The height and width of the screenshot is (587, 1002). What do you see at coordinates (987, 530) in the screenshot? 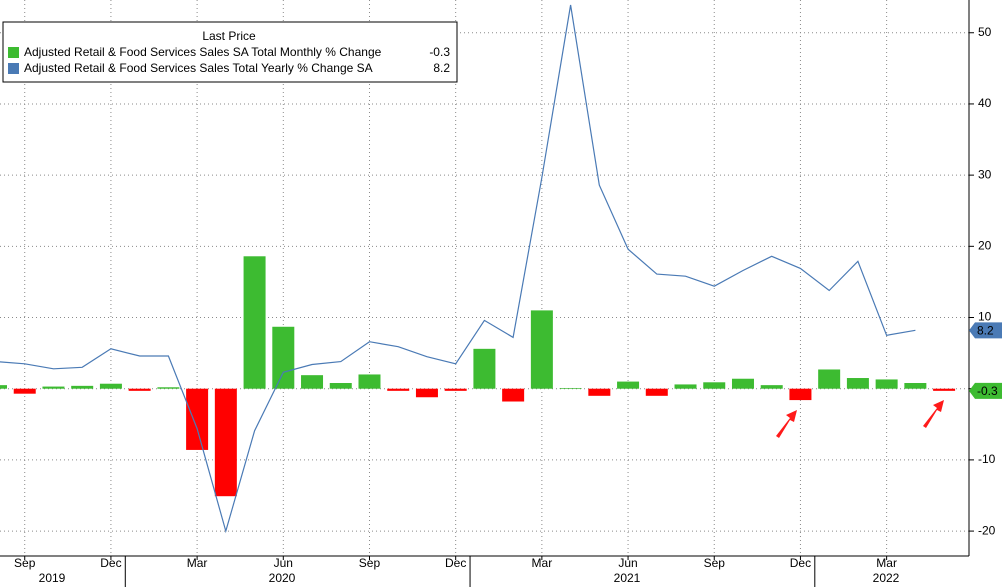
I see `y-tick-label: -20` at bounding box center [987, 530].